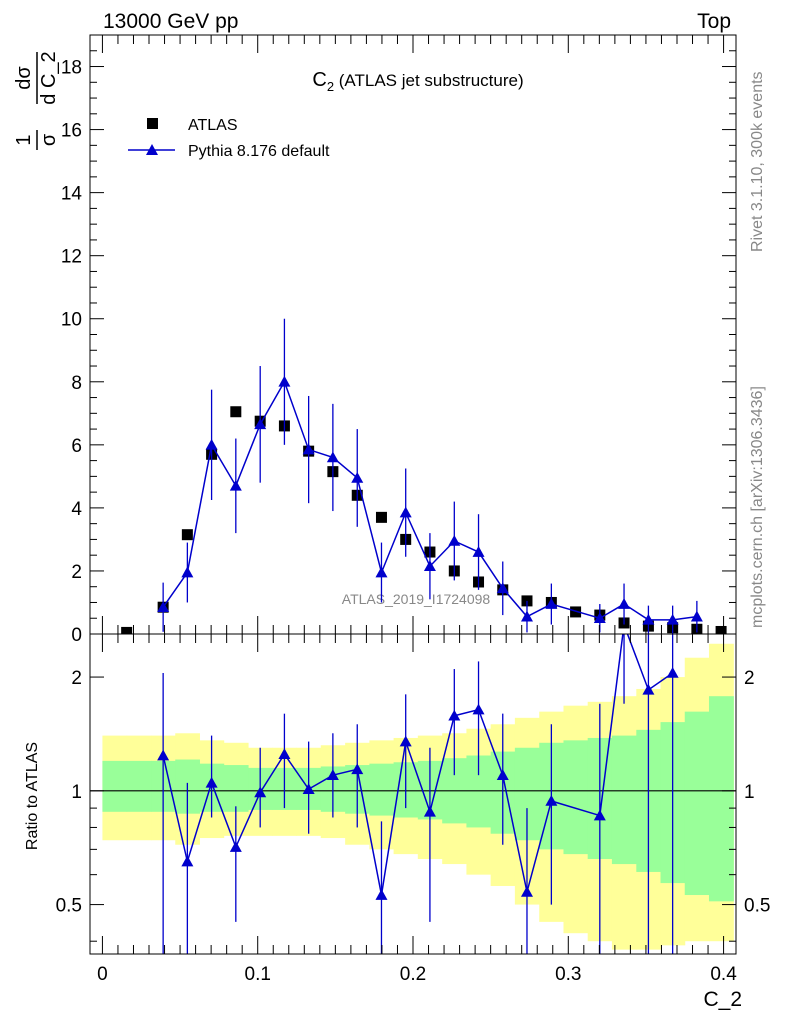  What do you see at coordinates (258, 974) in the screenshot?
I see `x-tick-label: 0.1` at bounding box center [258, 974].